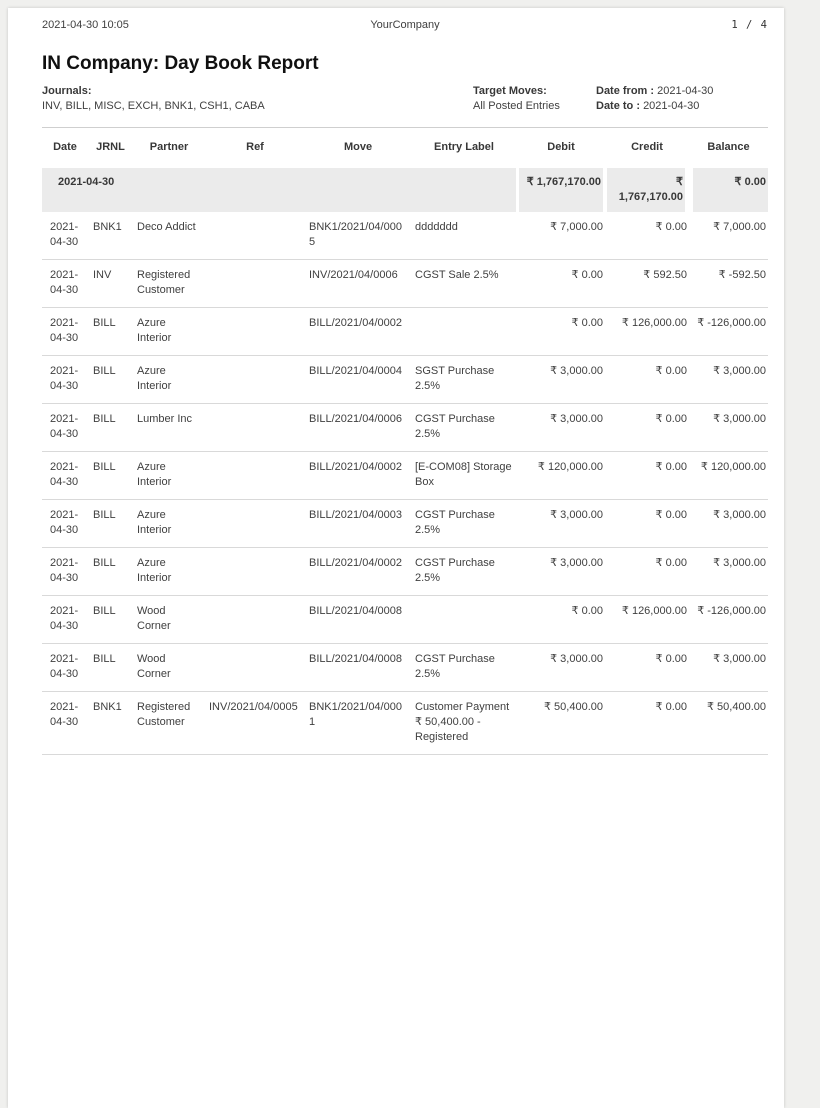 This screenshot has height=1108, width=820. I want to click on cell-debit: ₹ 7,000.00, so click(561, 236).